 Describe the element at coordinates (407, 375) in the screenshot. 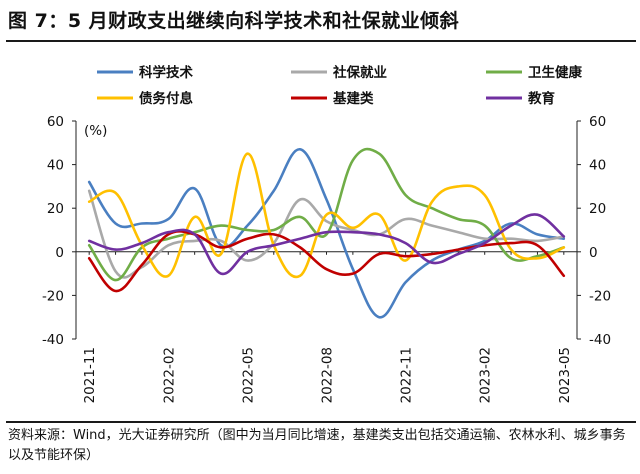

I see `x-tick-label: 2022-11` at that location.